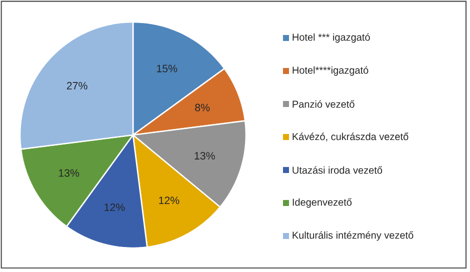 The width and height of the screenshot is (470, 272). What do you see at coordinates (330, 71) in the screenshot?
I see `legend-label: Hotel****igazgató` at bounding box center [330, 71].